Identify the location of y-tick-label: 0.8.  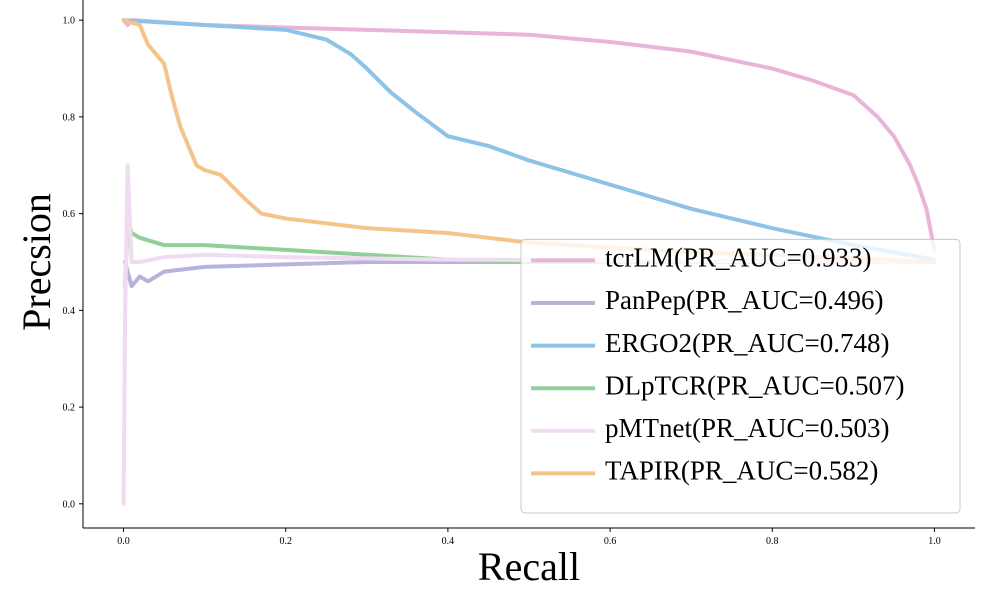
(69, 117).